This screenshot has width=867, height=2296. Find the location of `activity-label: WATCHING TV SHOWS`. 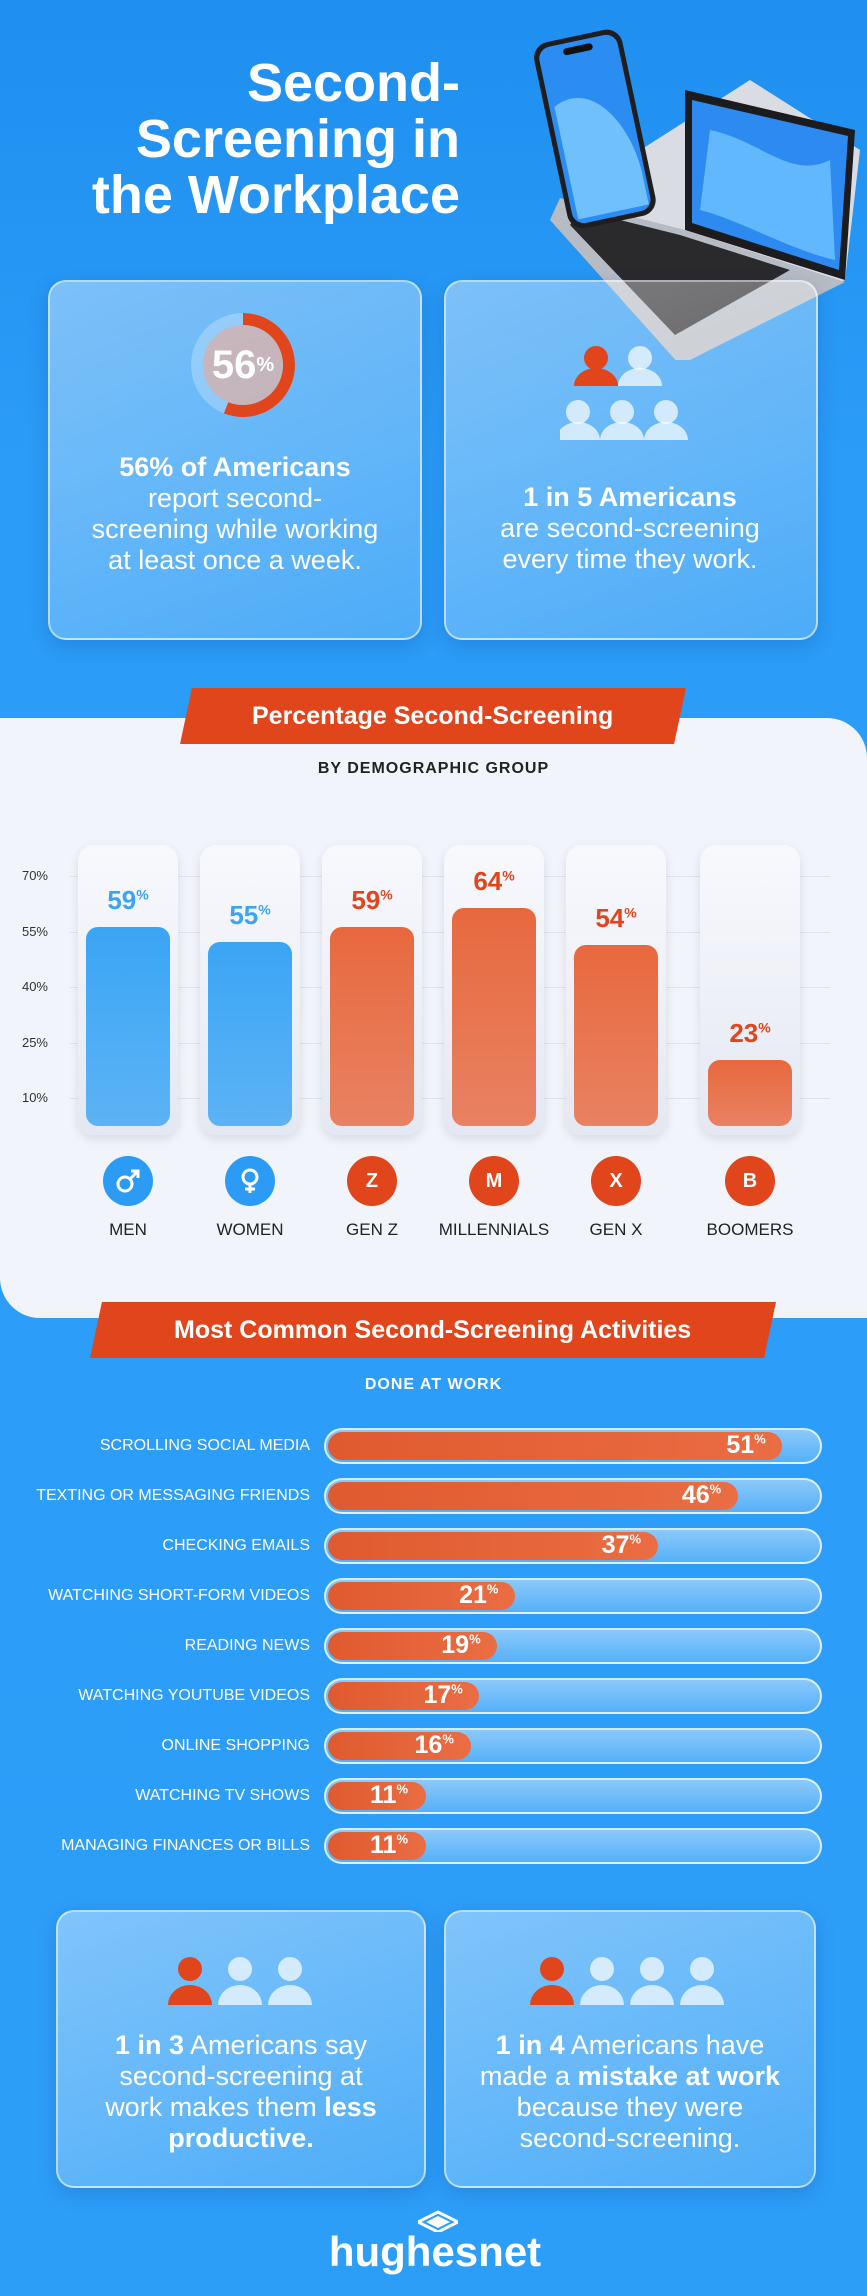

activity-label: WATCHING TV SHOWS is located at coordinates (222, 1795).